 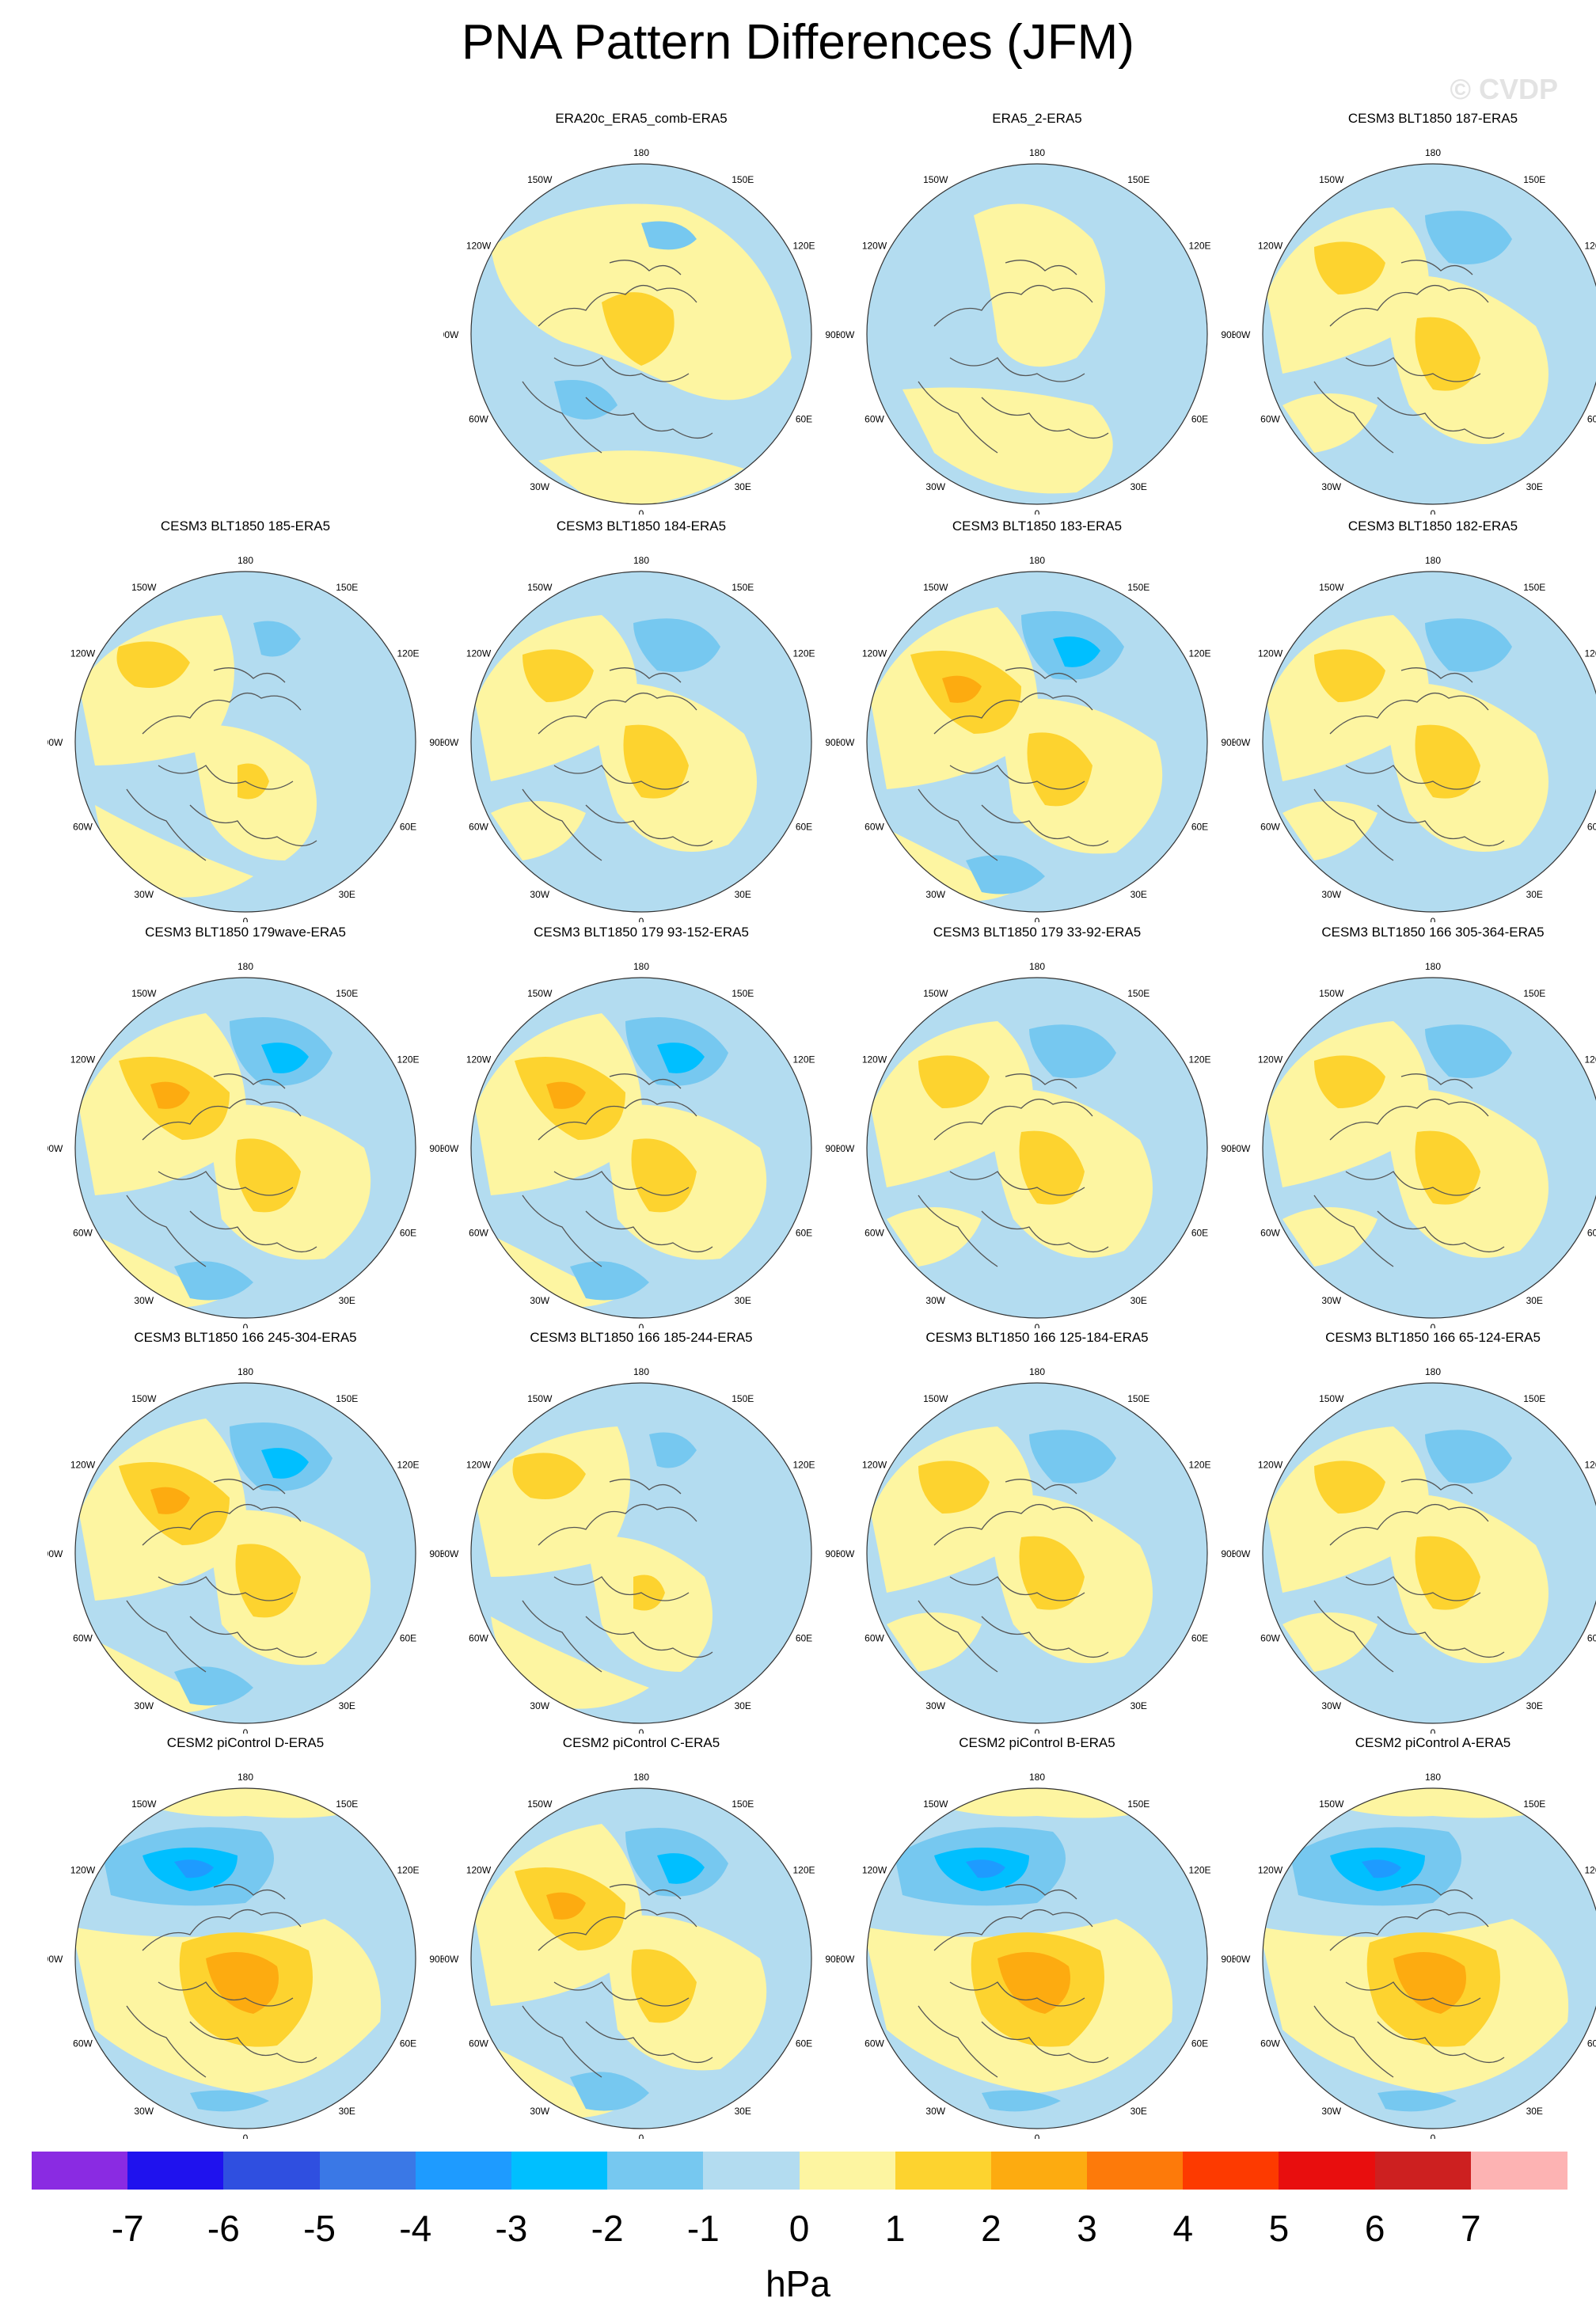 What do you see at coordinates (1037, 1337) in the screenshot?
I see `panel-title: CESM3 BLT1850 166 125-184-ERA5` at bounding box center [1037, 1337].